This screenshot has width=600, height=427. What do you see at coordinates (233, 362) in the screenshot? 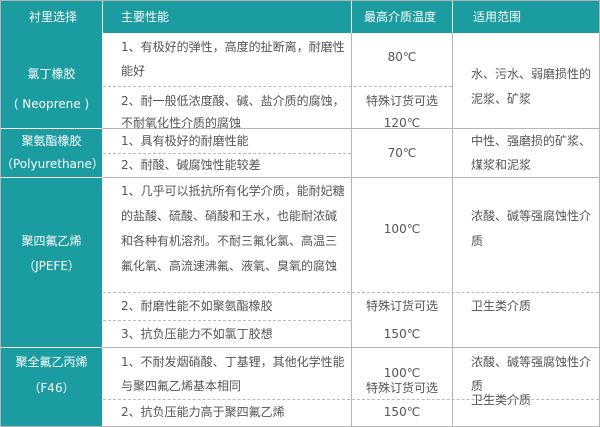
I see `property-line: 1、不耐发烟硝酸、丁基锂，其他化学性能` at bounding box center [233, 362].